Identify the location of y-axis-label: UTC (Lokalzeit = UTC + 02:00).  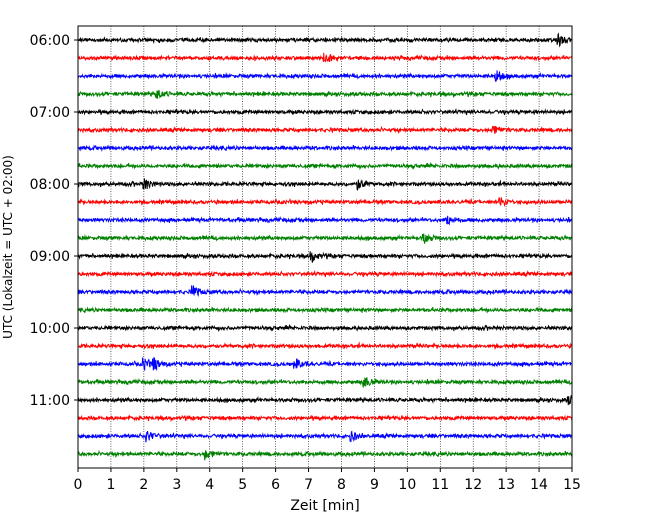
(8, 247).